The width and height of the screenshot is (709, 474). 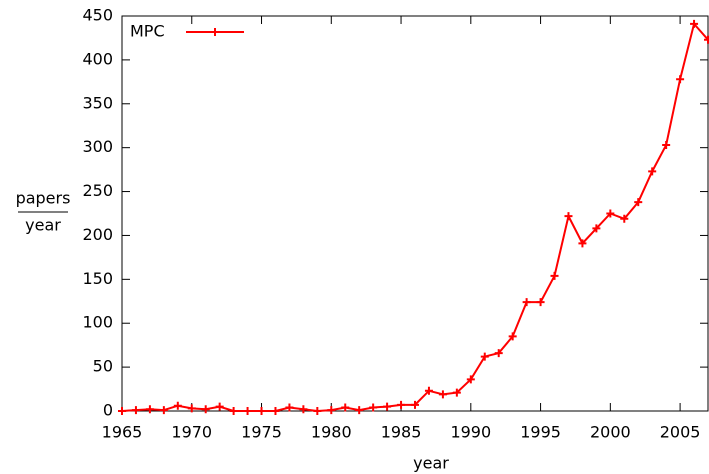 What do you see at coordinates (97, 190) in the screenshot?
I see `y-tick-label: 250` at bounding box center [97, 190].